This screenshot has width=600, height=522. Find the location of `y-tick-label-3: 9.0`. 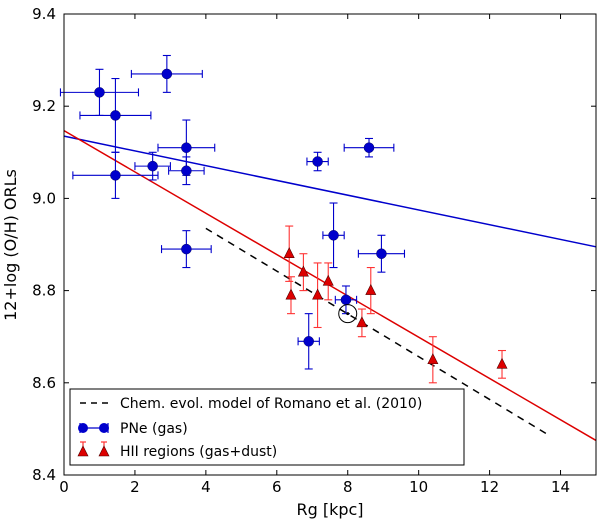

y-tick-label-3: 9.0 is located at coordinates (44, 198).